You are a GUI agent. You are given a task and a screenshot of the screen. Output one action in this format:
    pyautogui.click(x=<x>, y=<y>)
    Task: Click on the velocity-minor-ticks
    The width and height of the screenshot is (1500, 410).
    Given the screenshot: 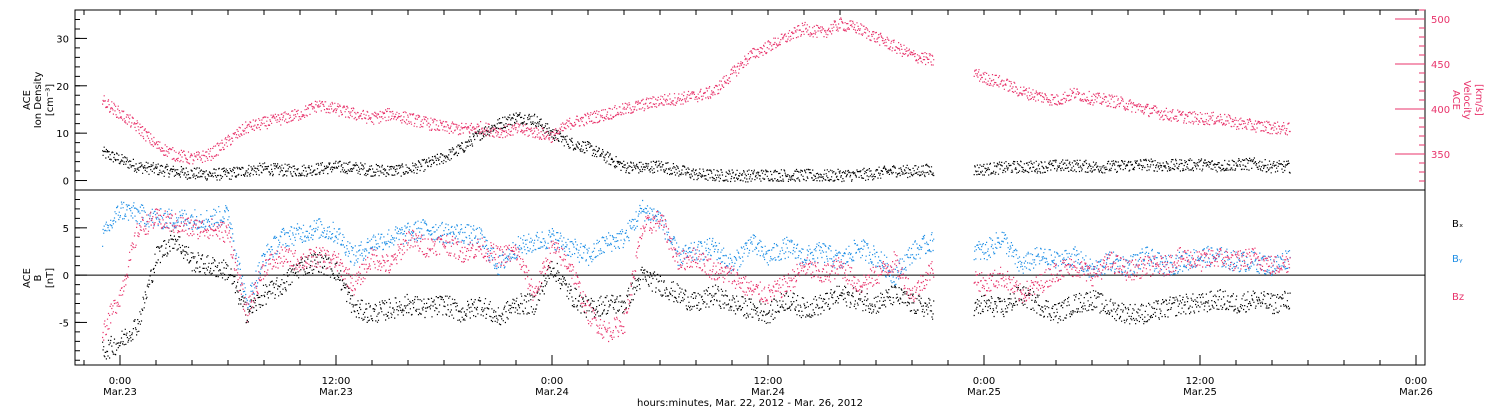 What is the action you would take?
    pyautogui.click(x=1422, y=95)
    